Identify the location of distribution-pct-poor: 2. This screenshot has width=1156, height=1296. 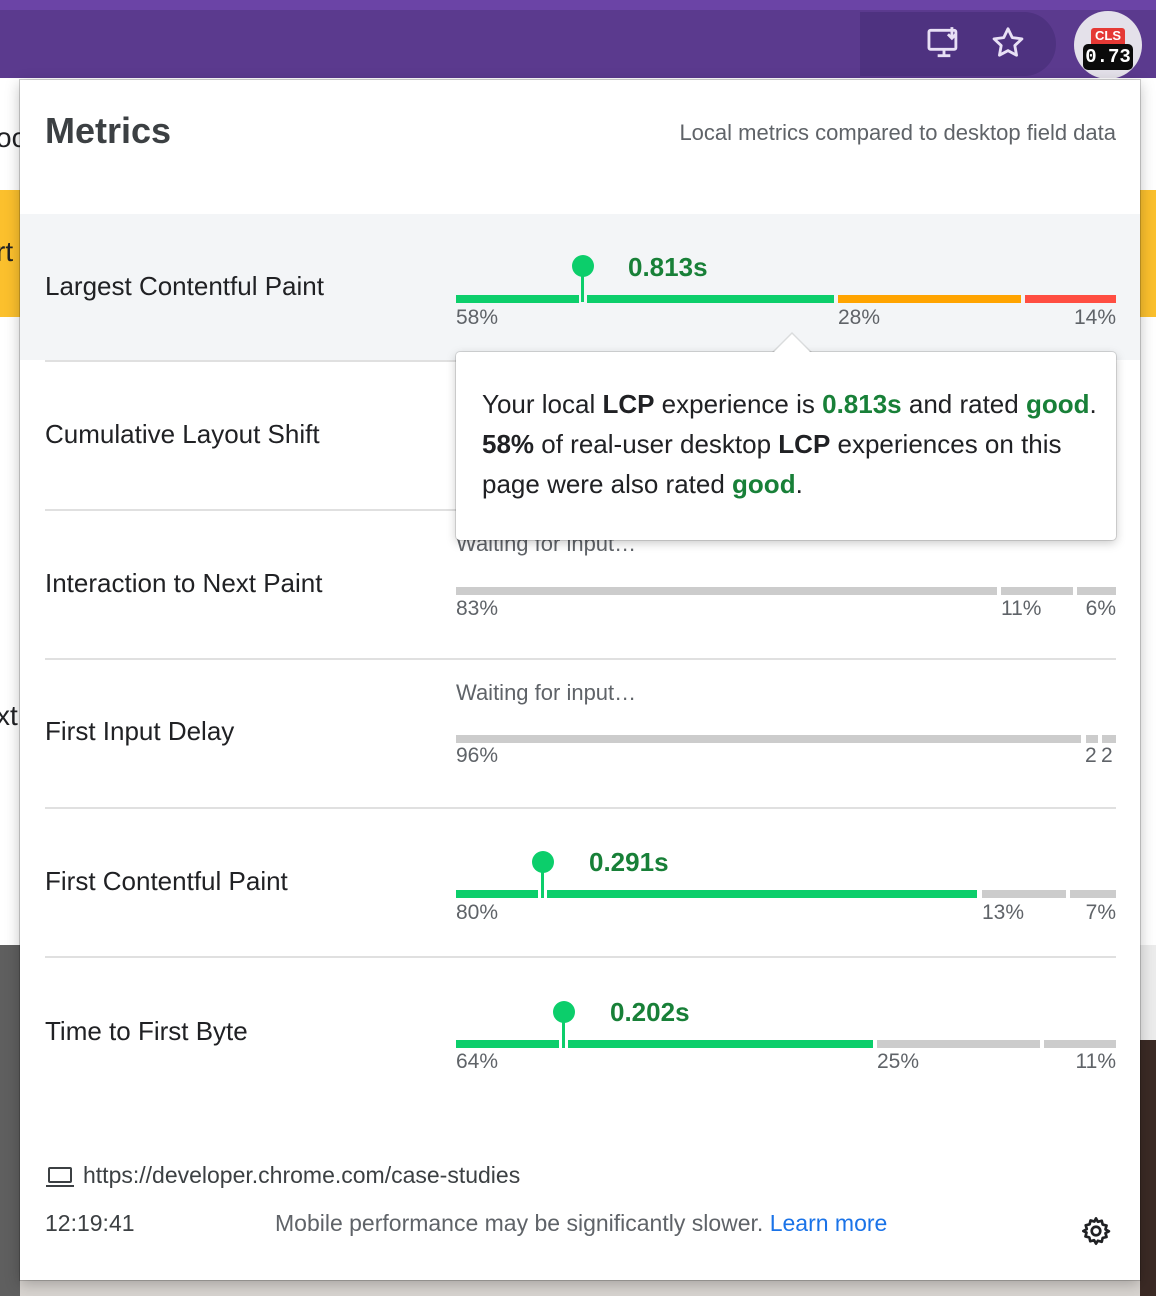
(1107, 755).